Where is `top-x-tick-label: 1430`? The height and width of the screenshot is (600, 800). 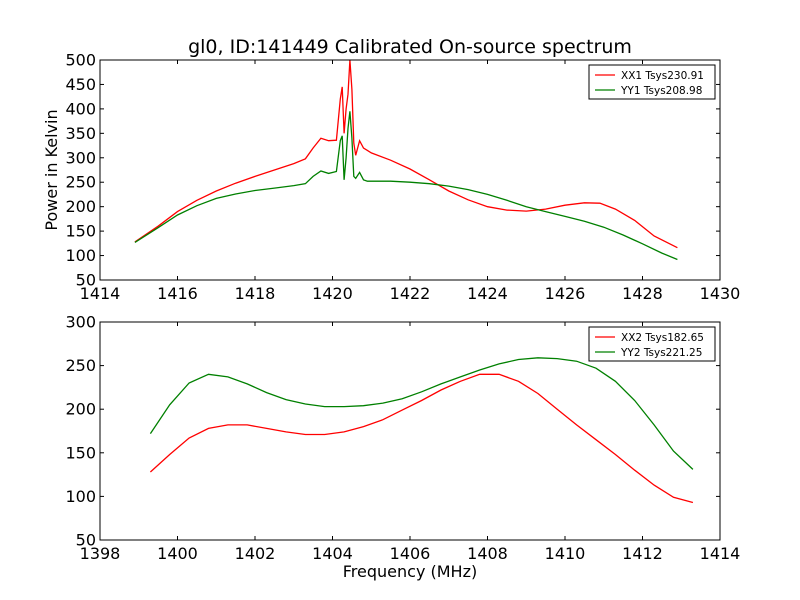 top-x-tick-label: 1430 is located at coordinates (720, 293).